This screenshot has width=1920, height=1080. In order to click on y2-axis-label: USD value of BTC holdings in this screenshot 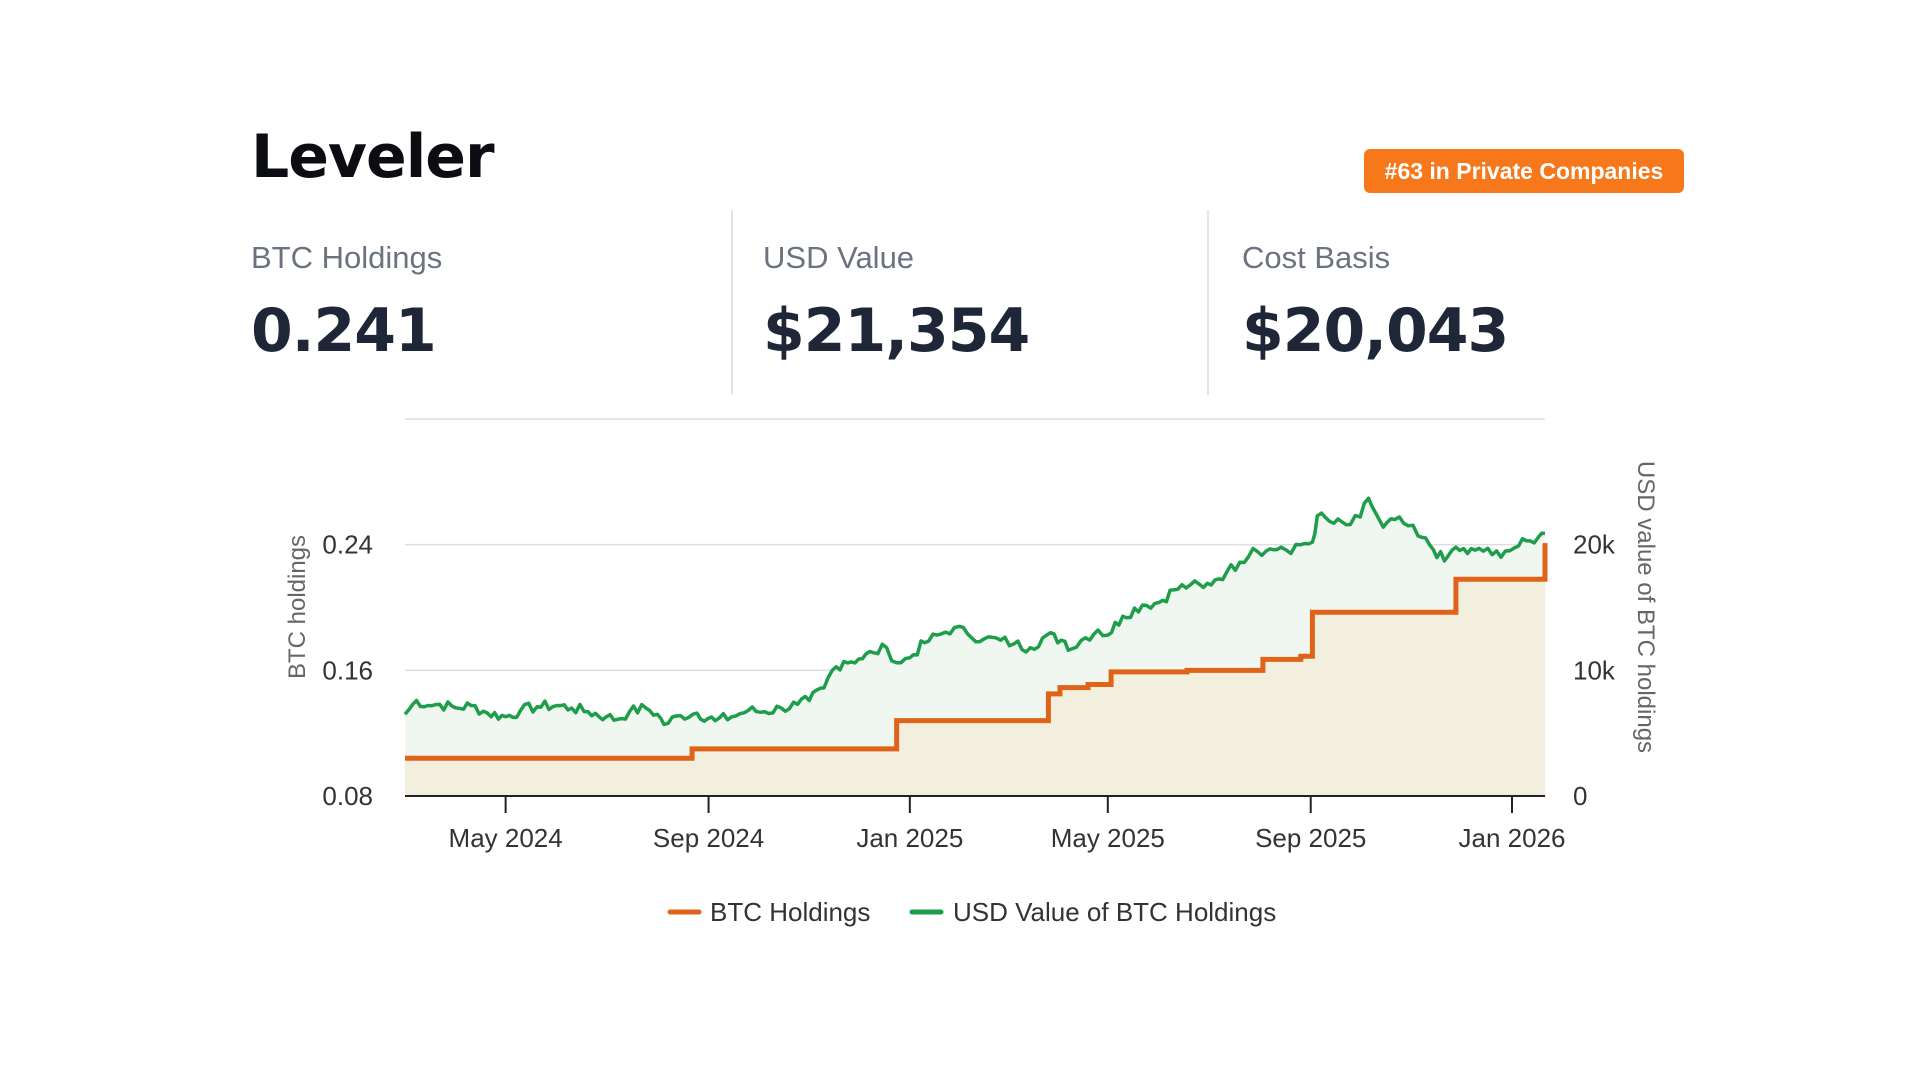, I will do `click(1645, 607)`.